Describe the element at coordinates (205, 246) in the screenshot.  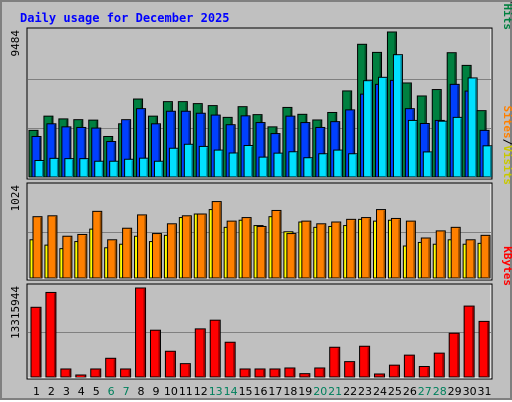
I see `bar-sites-day-12-shade` at that location.